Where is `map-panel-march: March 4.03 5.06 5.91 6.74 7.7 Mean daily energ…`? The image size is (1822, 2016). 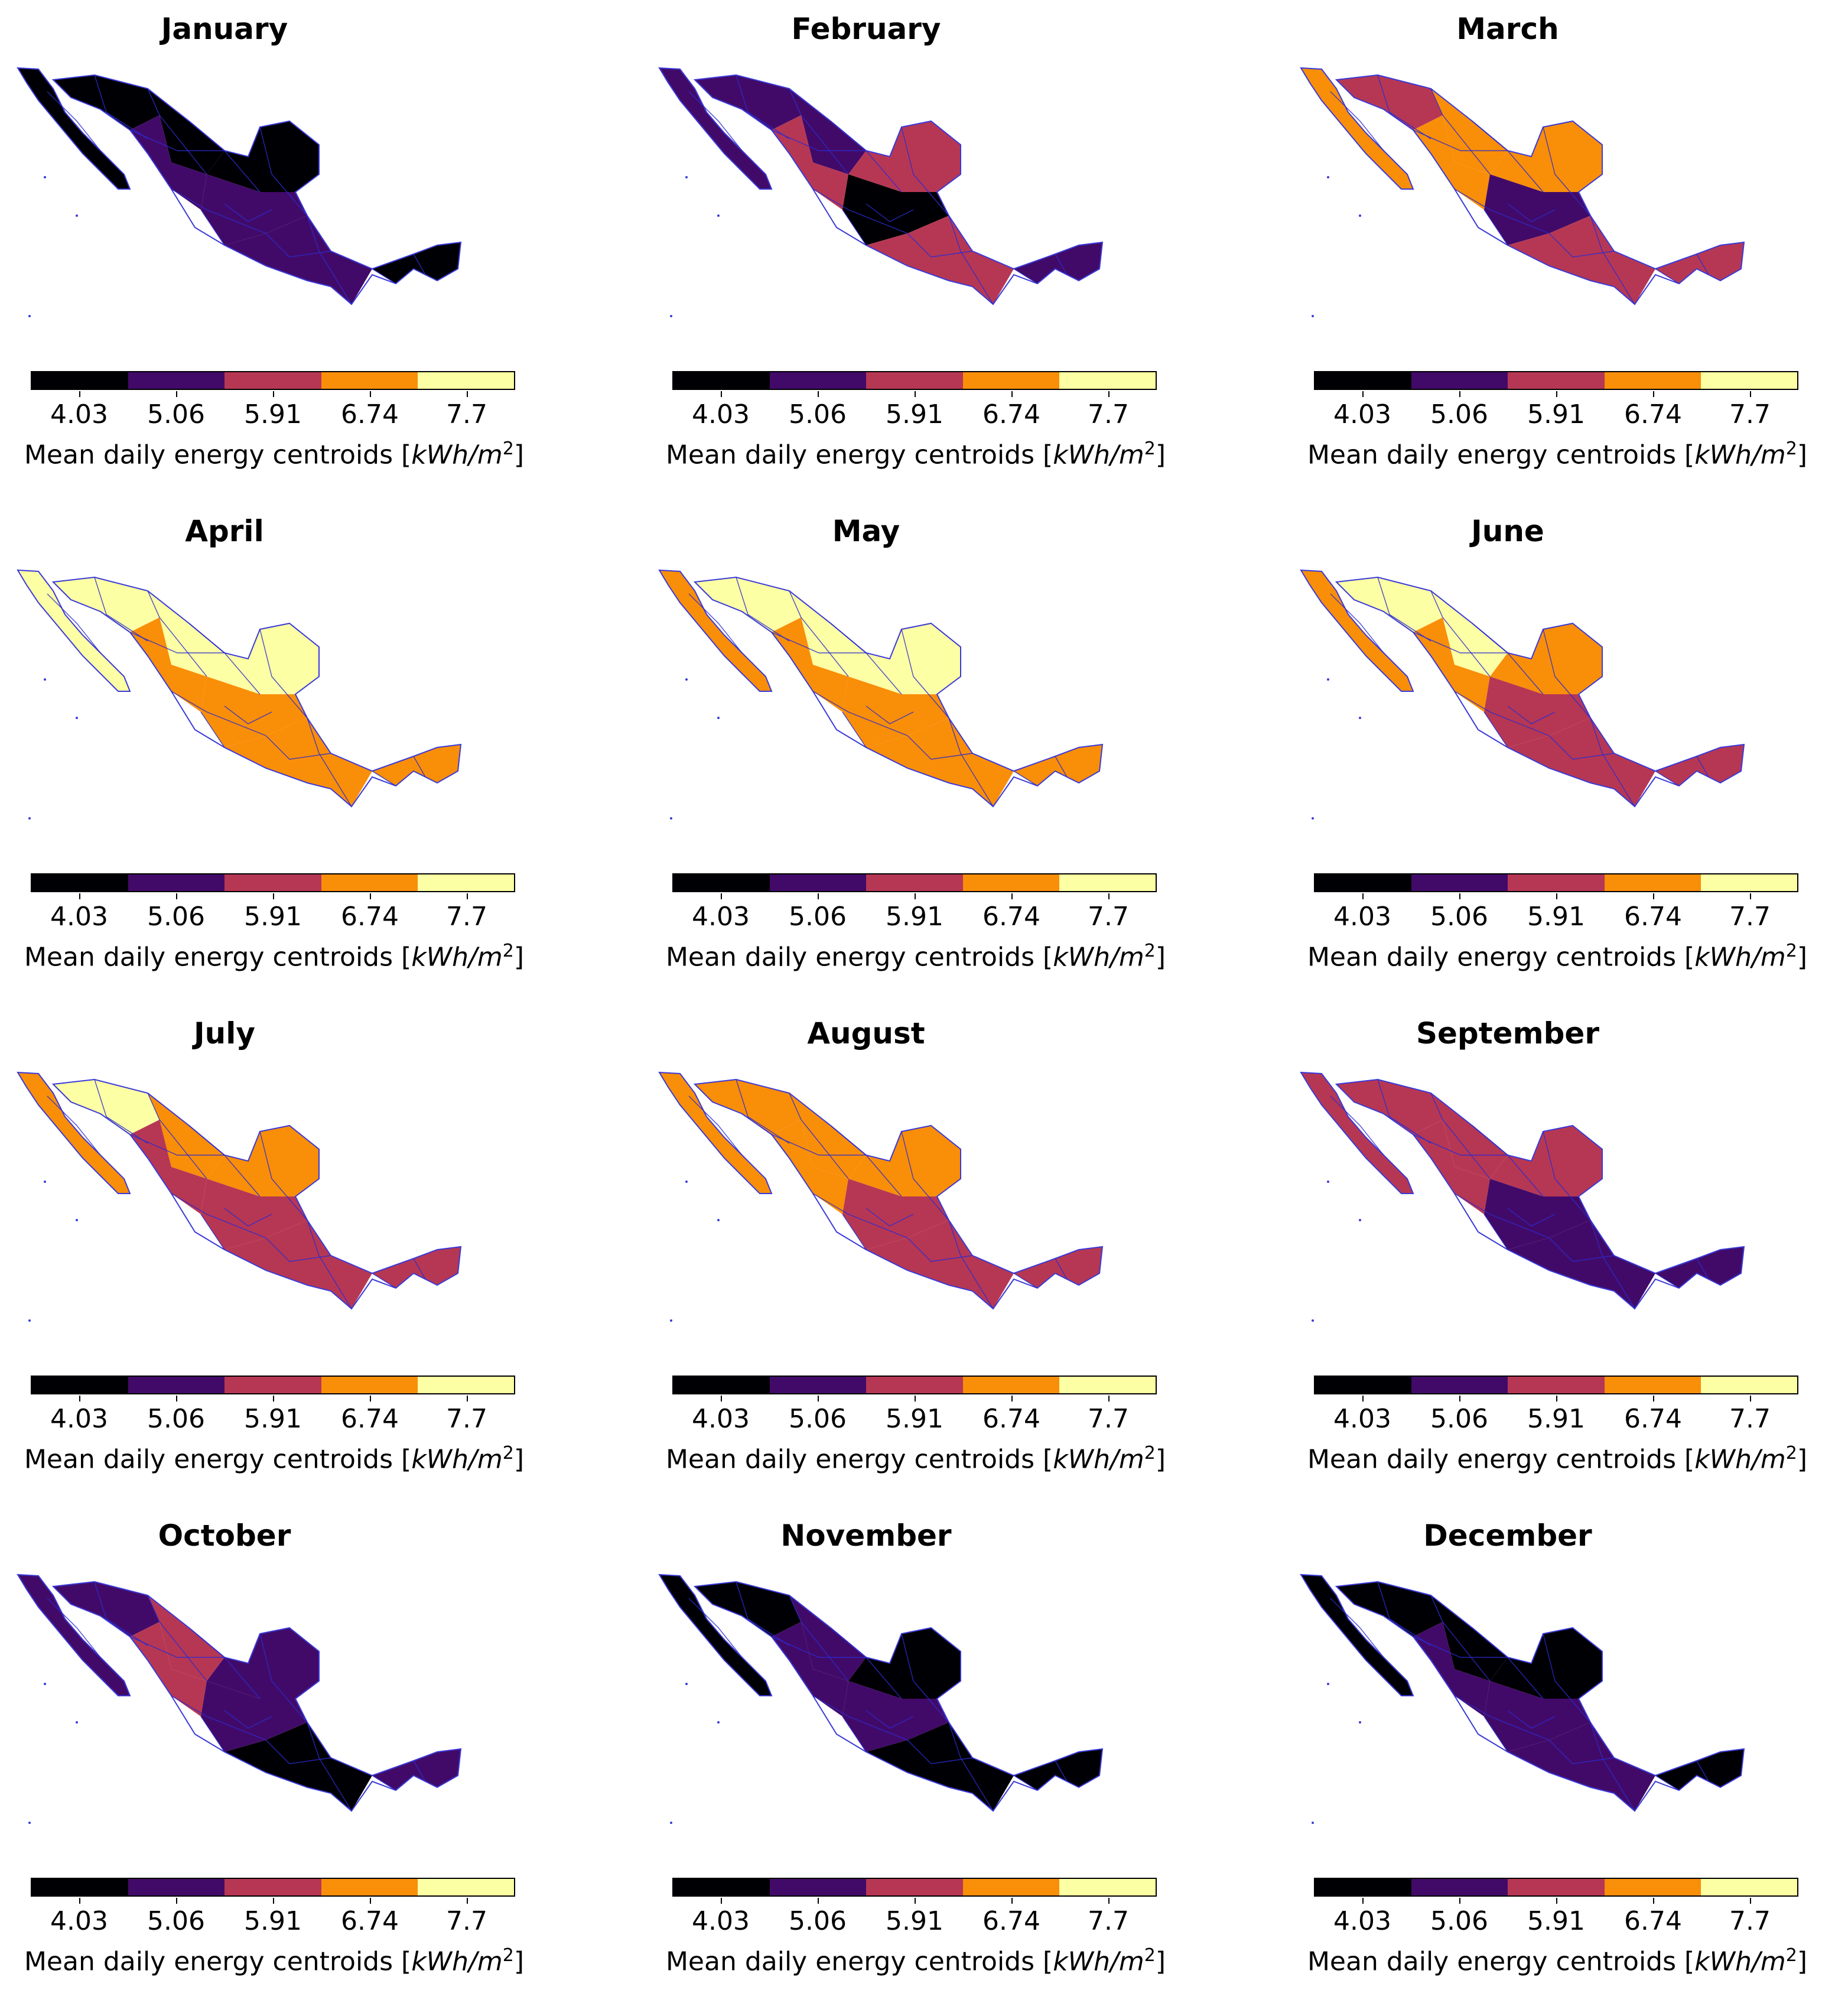 map-panel-march: March 4.03 5.06 5.91 6.74 7.7 Mean daily energ… is located at coordinates (1555, 251).